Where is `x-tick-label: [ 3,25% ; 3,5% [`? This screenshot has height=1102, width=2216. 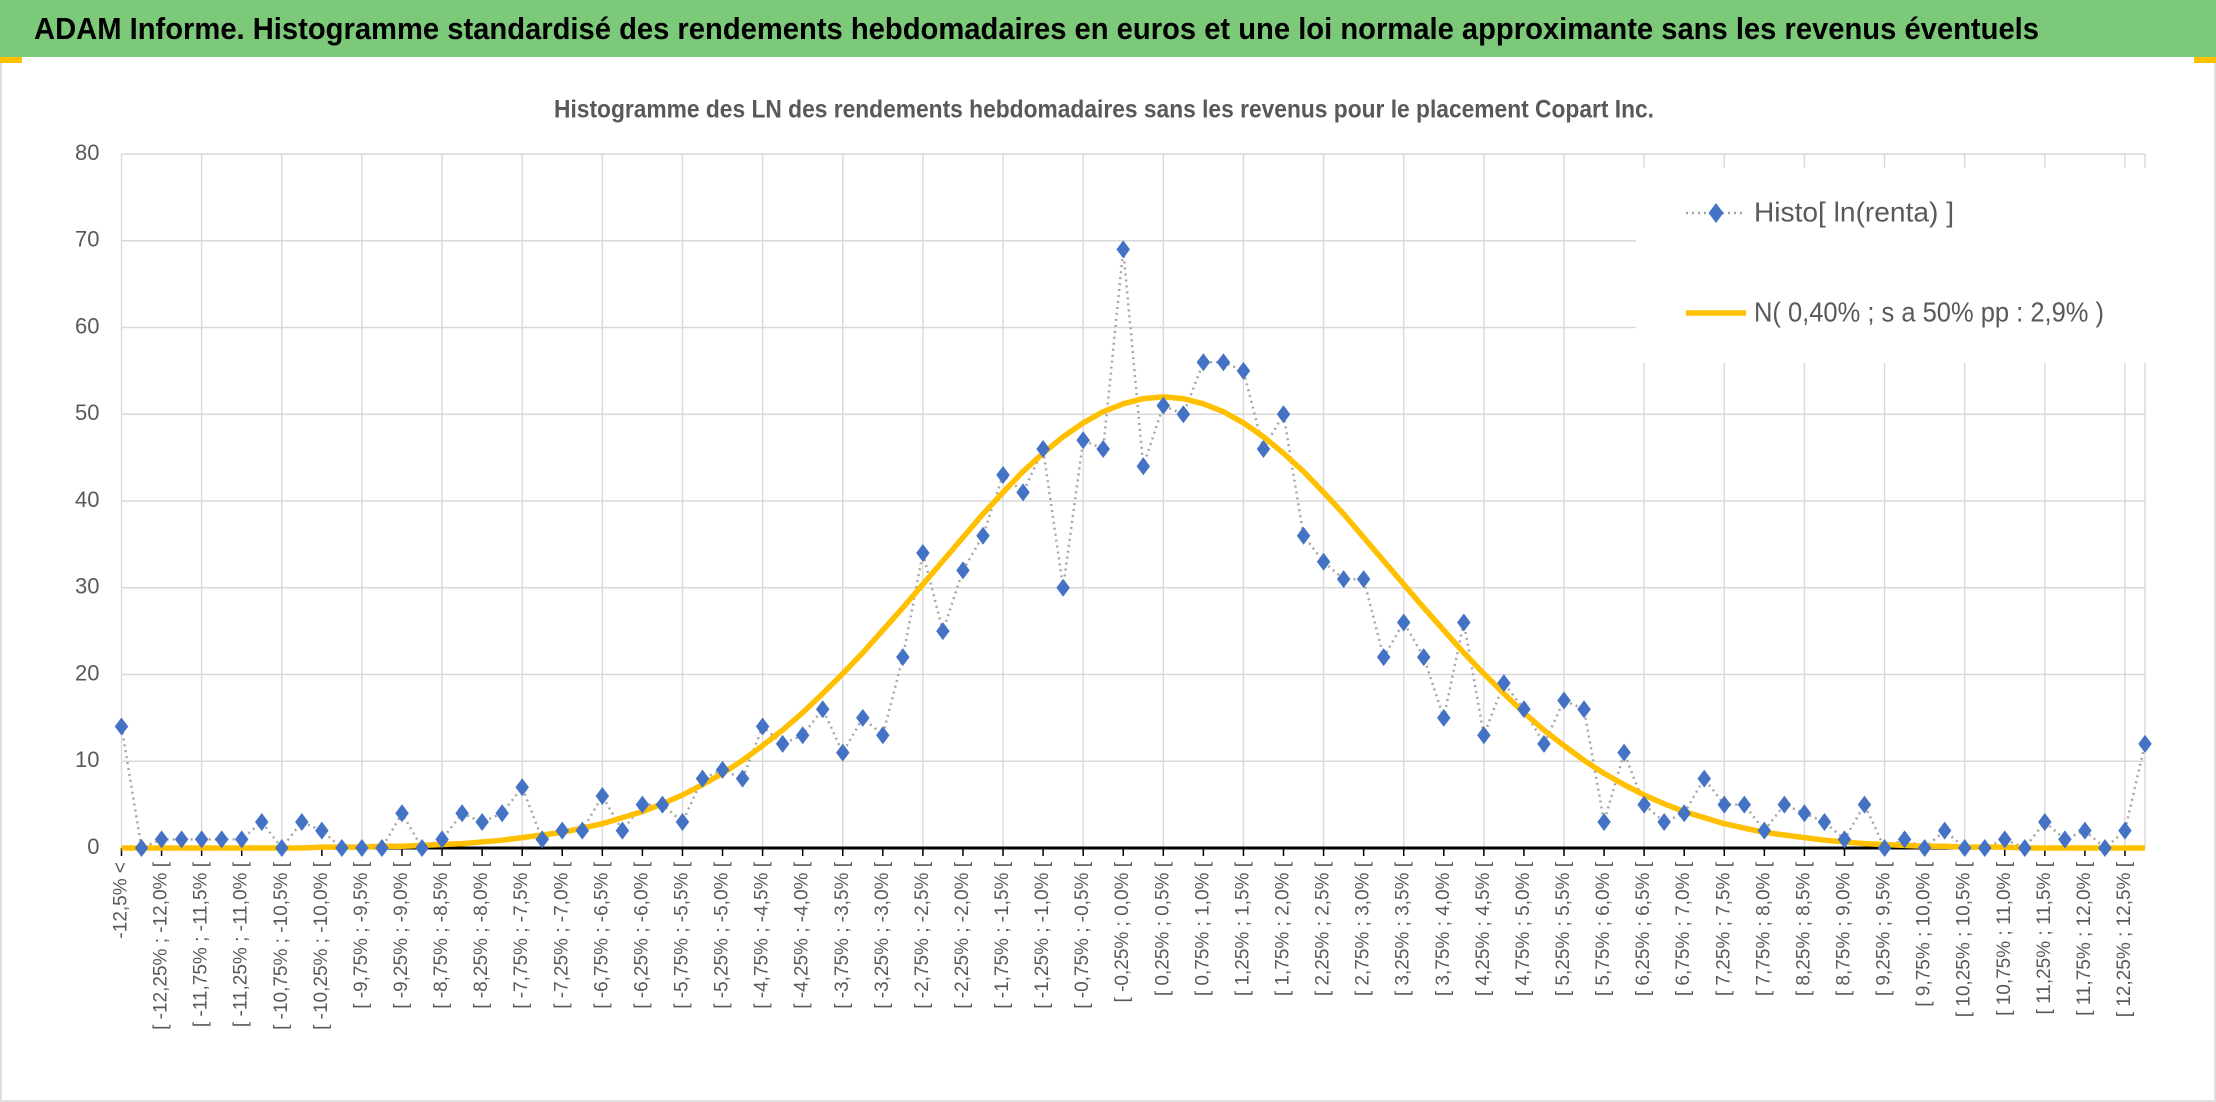
x-tick-label: [ 3,25% ; 3,5% [ is located at coordinates (1403, 928).